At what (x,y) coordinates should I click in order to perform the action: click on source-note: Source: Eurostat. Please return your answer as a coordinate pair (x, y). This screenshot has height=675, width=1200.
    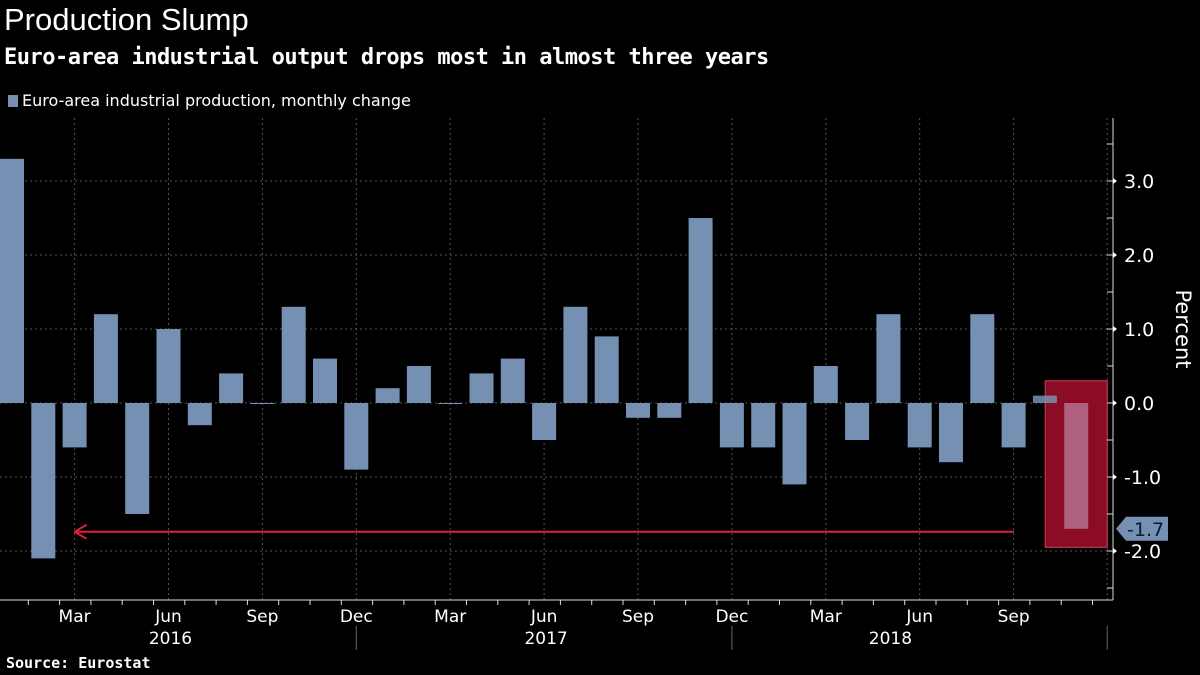
    Looking at the image, I should click on (78, 663).